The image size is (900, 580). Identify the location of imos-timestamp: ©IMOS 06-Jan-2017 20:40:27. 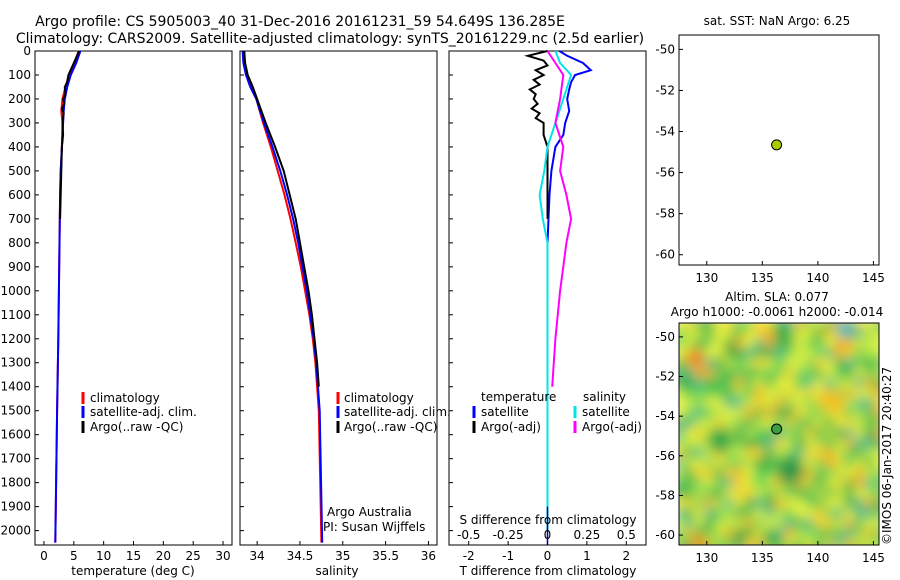
(887, 456).